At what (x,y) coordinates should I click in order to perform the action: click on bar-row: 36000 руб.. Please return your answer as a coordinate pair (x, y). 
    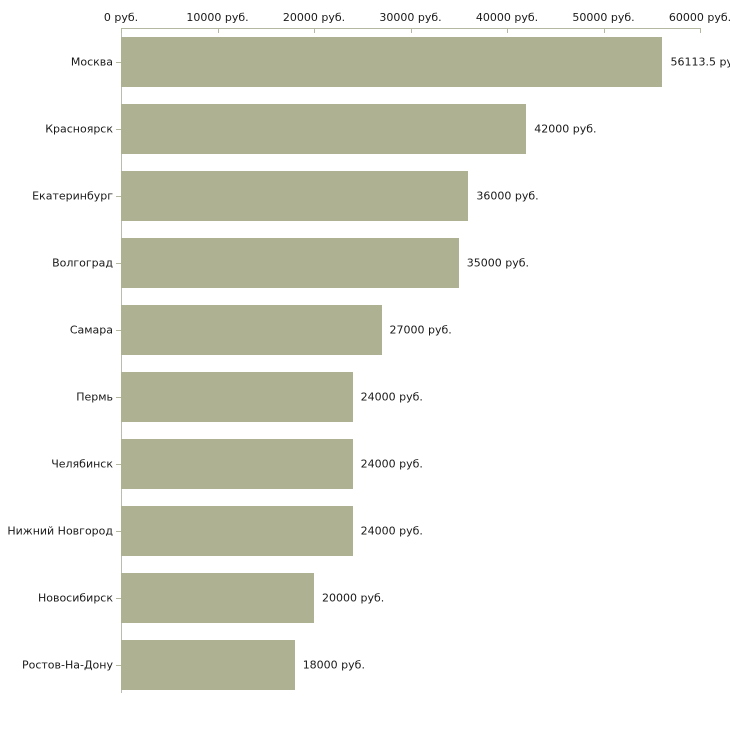
    Looking at the image, I should click on (425, 196).